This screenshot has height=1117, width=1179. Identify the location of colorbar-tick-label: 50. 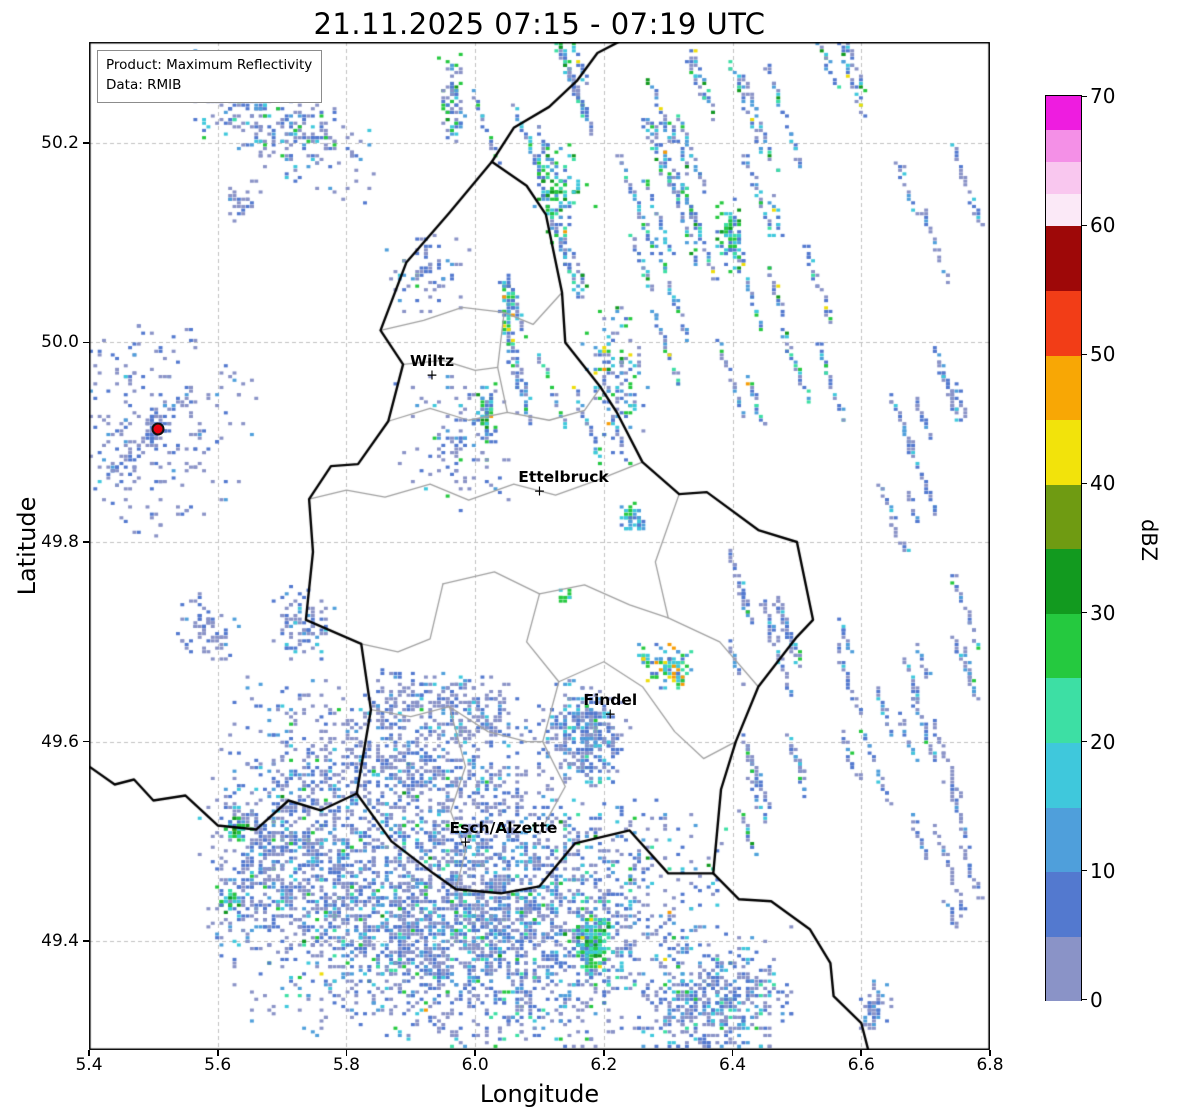
(1103, 354).